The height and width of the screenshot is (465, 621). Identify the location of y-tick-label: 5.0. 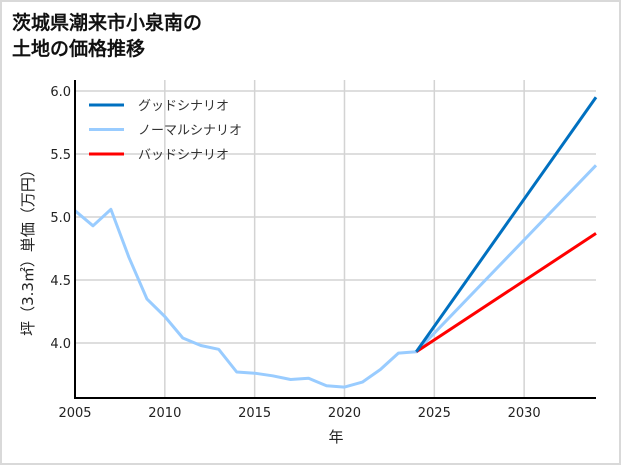
(60, 218).